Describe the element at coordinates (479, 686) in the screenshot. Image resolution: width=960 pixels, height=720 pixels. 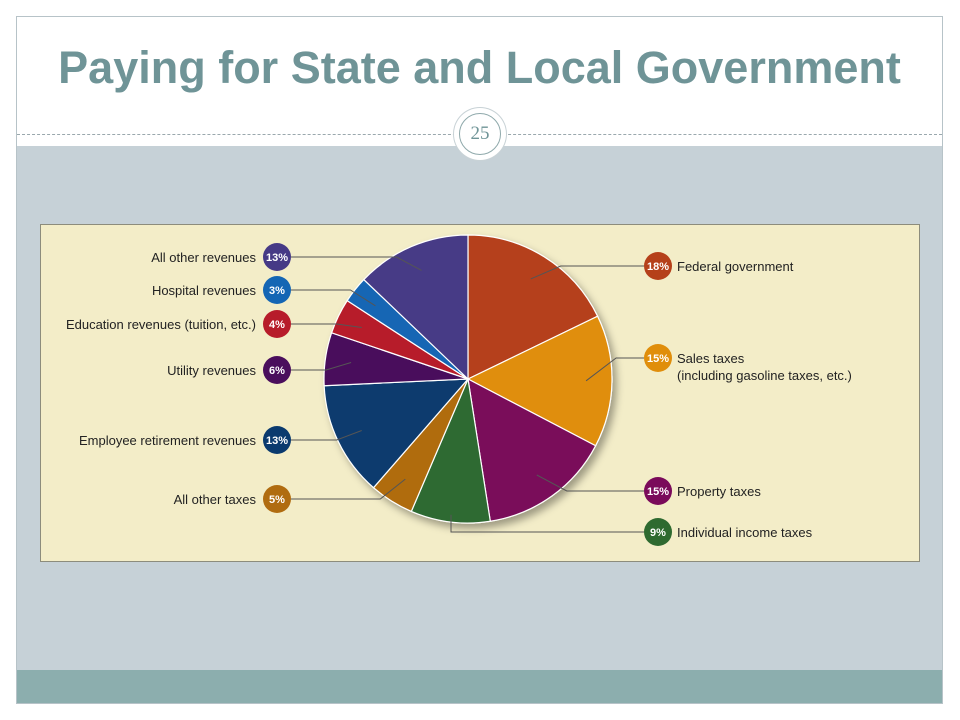
I see `footer-bar` at that location.